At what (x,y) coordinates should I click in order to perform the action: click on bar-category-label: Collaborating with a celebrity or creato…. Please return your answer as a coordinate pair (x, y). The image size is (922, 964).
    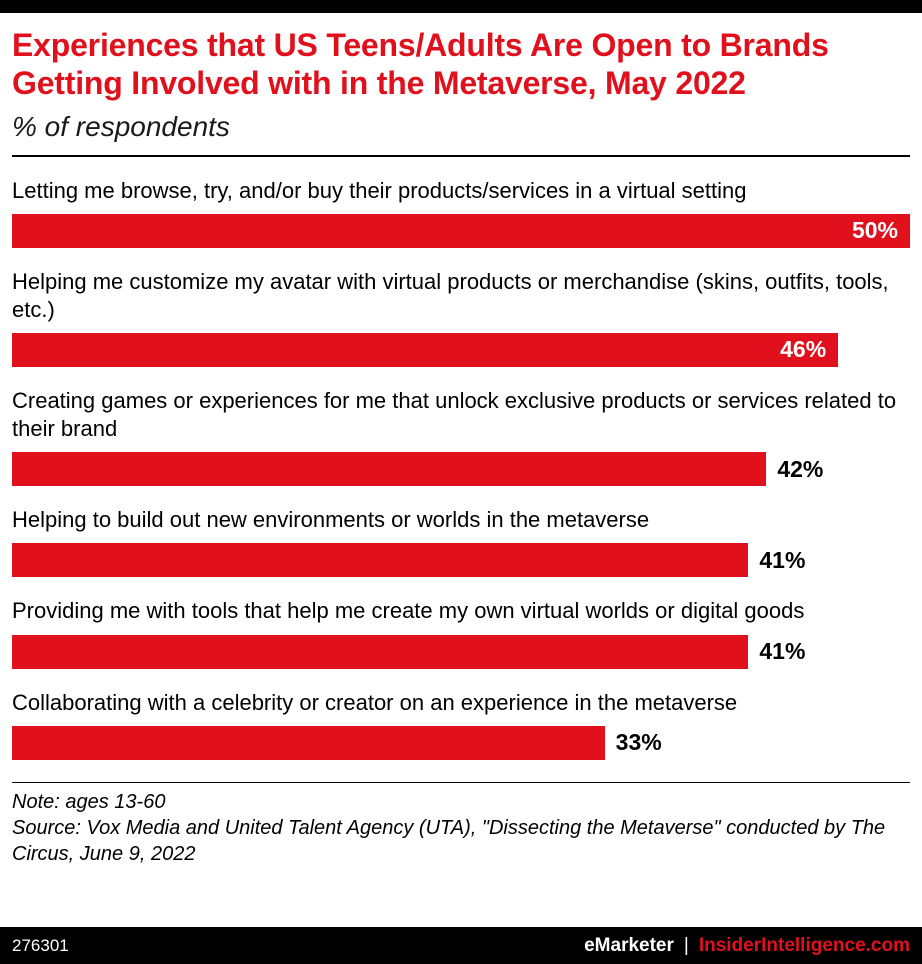
    Looking at the image, I should click on (375, 702).